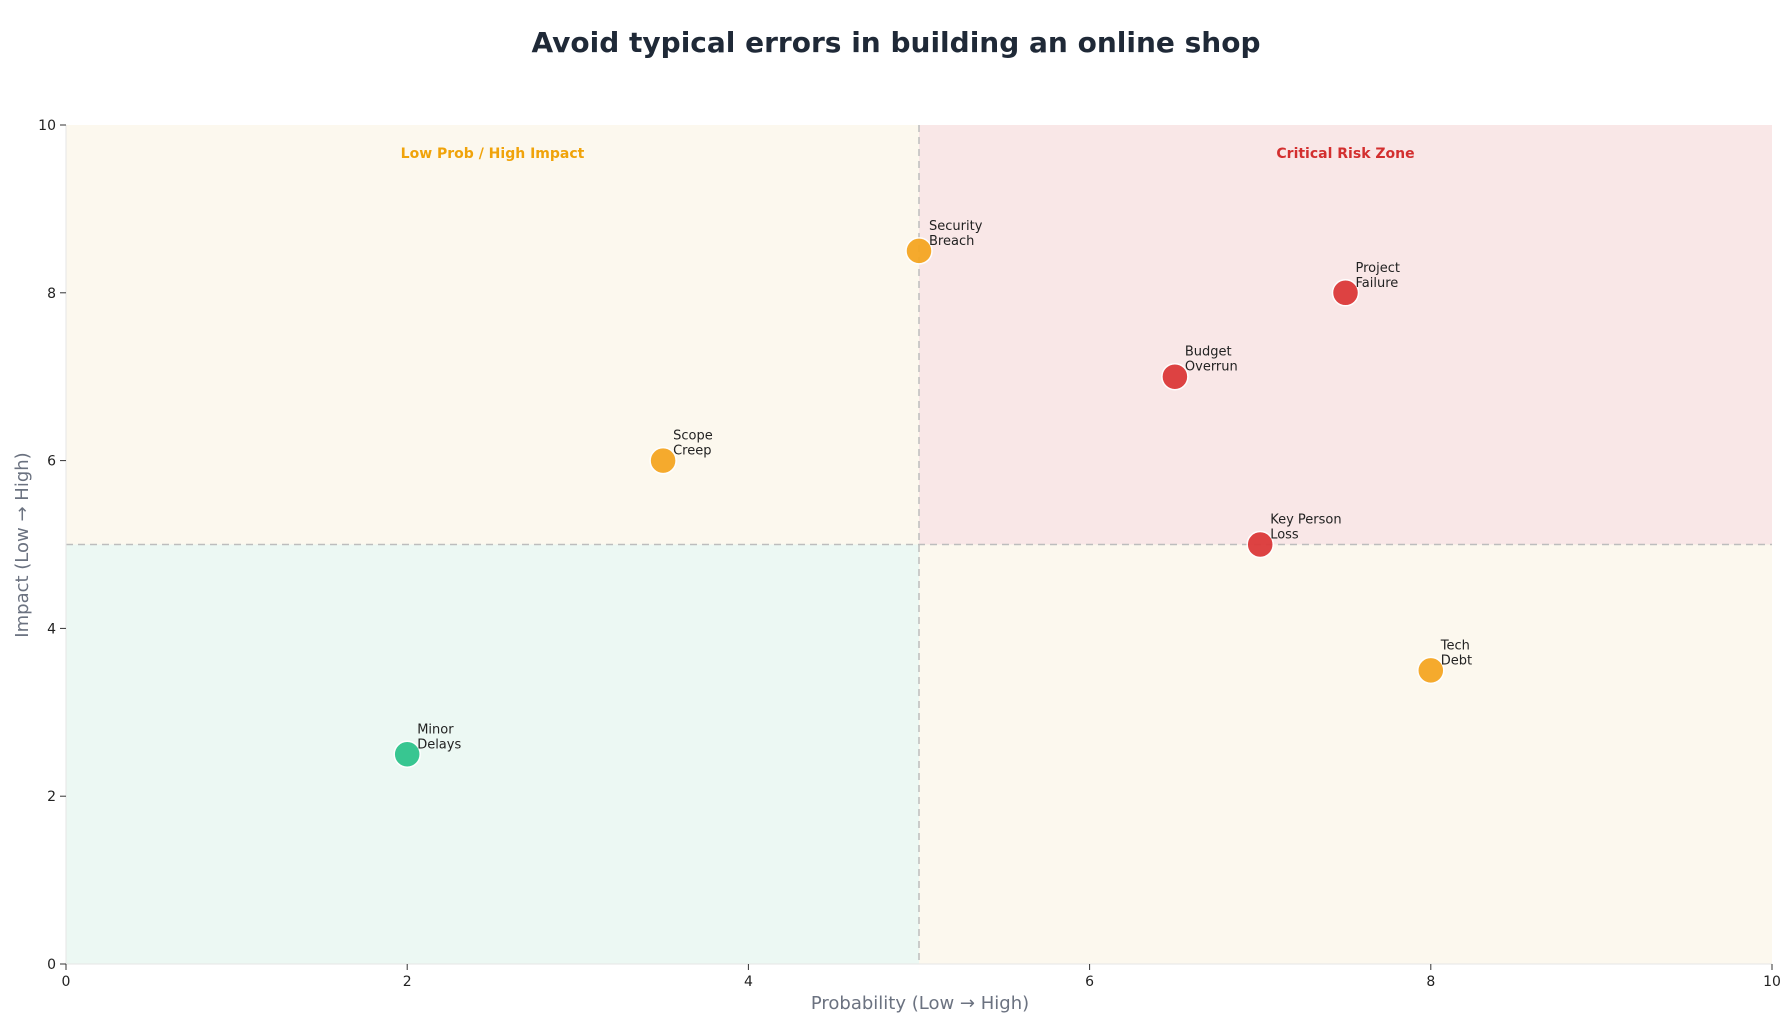 The height and width of the screenshot is (1024, 1792). I want to click on point-label-line: Key Person, so click(1305, 520).